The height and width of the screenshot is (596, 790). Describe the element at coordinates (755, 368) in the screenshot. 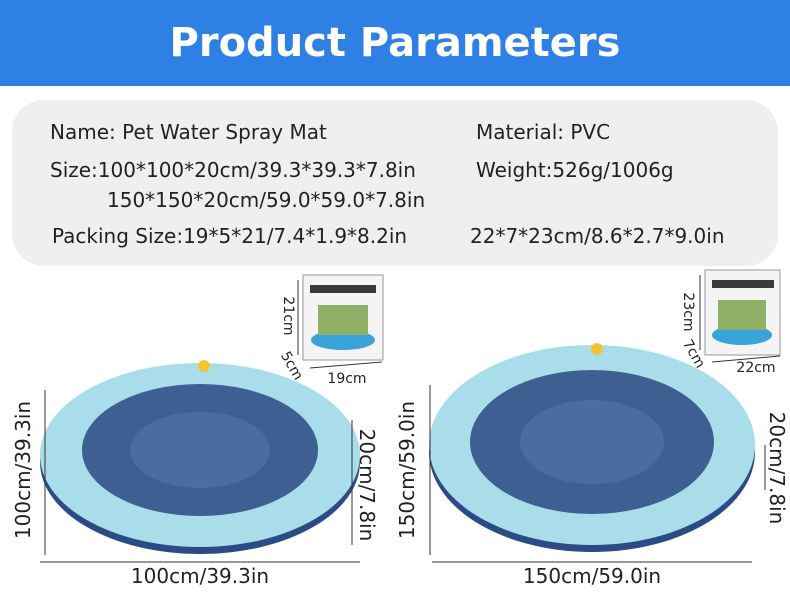

I see `box-label: 22cm` at that location.